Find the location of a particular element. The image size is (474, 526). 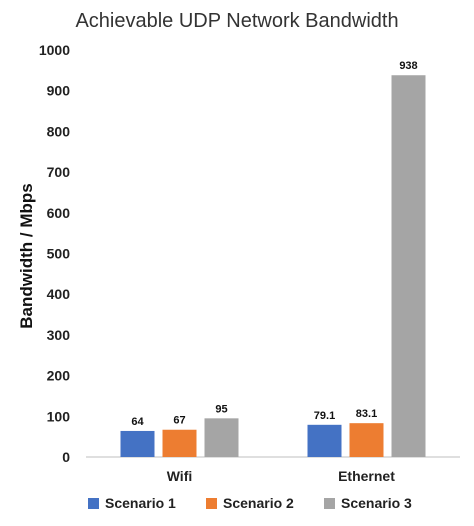

data-label: 95 is located at coordinates (221, 409).